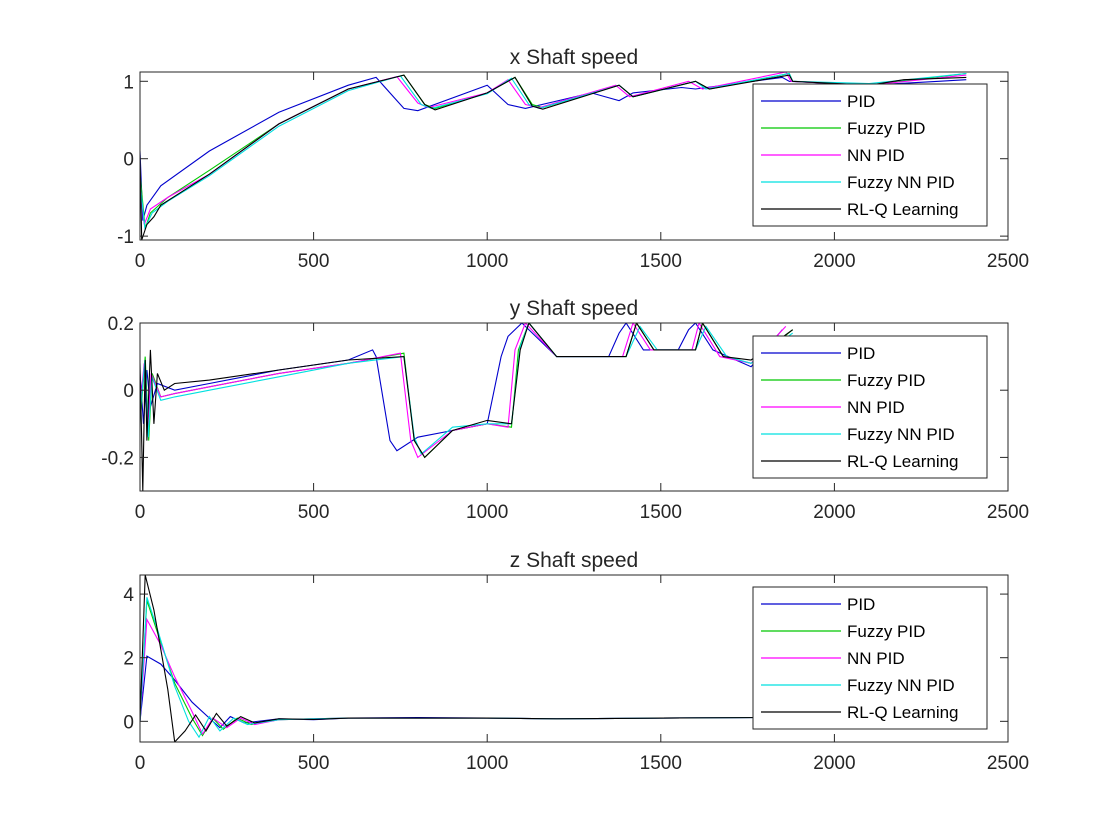 This screenshot has height=831, width=1107. What do you see at coordinates (128, 659) in the screenshot?
I see `y-tick-label: 2` at bounding box center [128, 659].